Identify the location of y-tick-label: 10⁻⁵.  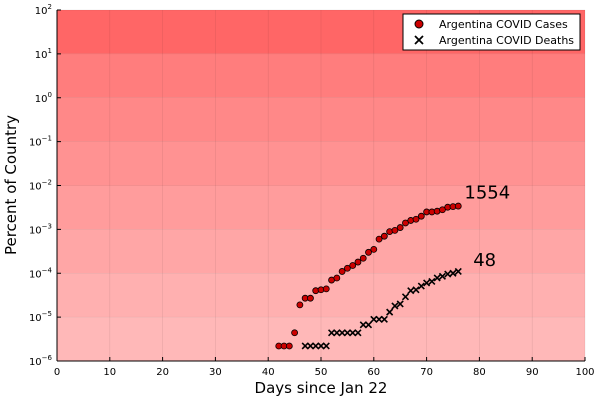
(40, 317).